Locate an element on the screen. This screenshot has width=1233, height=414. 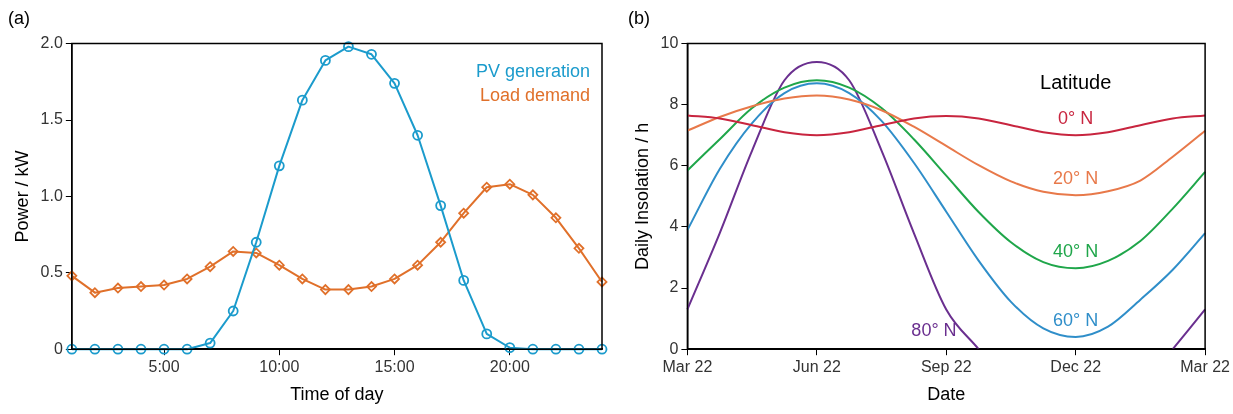
series-label: 60° N is located at coordinates (1076, 319).